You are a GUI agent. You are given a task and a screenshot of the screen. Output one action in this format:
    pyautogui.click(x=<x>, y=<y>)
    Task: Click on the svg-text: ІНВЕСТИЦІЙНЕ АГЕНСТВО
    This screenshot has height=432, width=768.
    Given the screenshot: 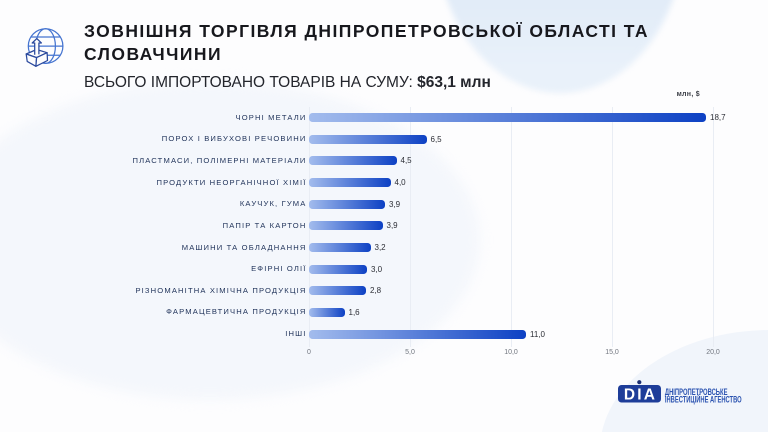 What is the action you would take?
    pyautogui.click(x=703, y=399)
    